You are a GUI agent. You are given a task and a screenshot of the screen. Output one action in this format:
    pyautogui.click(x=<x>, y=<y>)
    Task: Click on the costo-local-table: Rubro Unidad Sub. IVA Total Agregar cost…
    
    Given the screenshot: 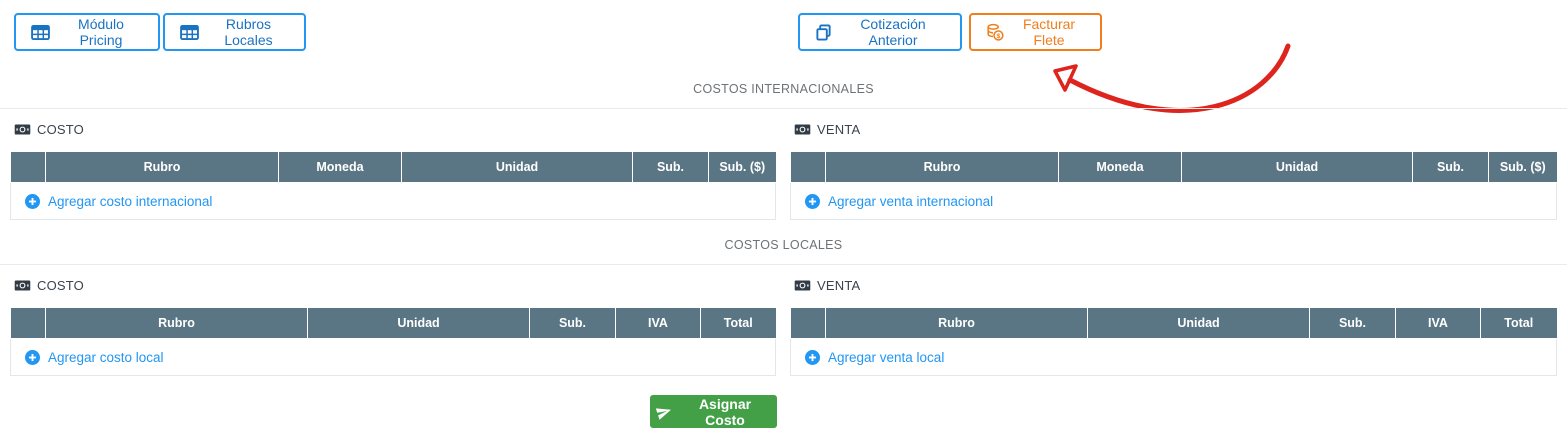 What is the action you would take?
    pyautogui.click(x=393, y=342)
    